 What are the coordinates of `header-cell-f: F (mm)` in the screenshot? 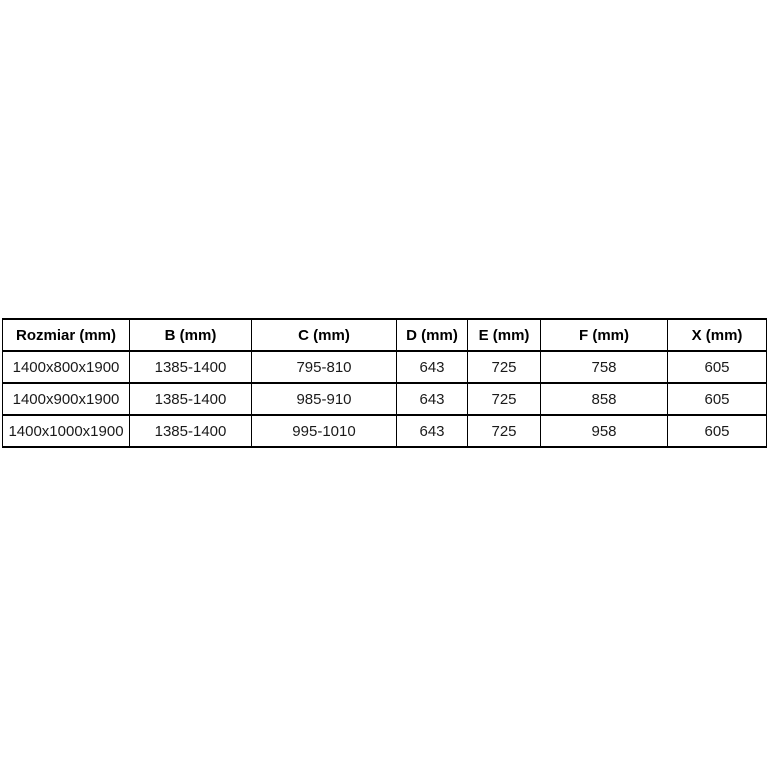 It's located at (604, 335).